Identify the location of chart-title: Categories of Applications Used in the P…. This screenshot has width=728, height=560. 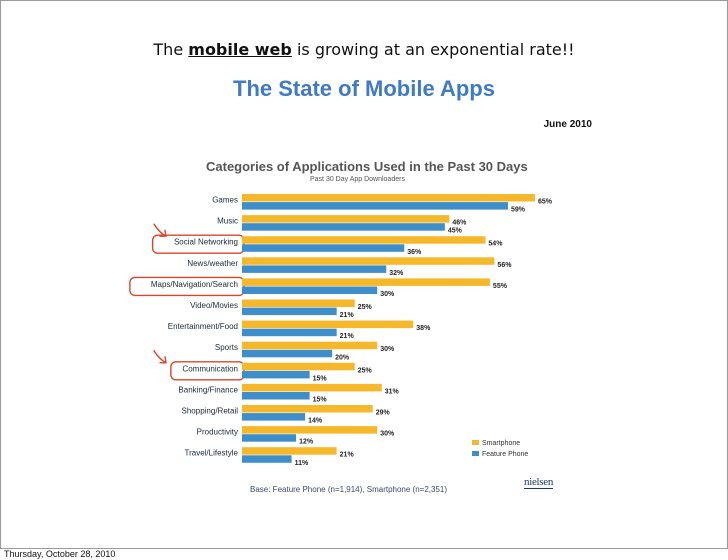
(367, 166).